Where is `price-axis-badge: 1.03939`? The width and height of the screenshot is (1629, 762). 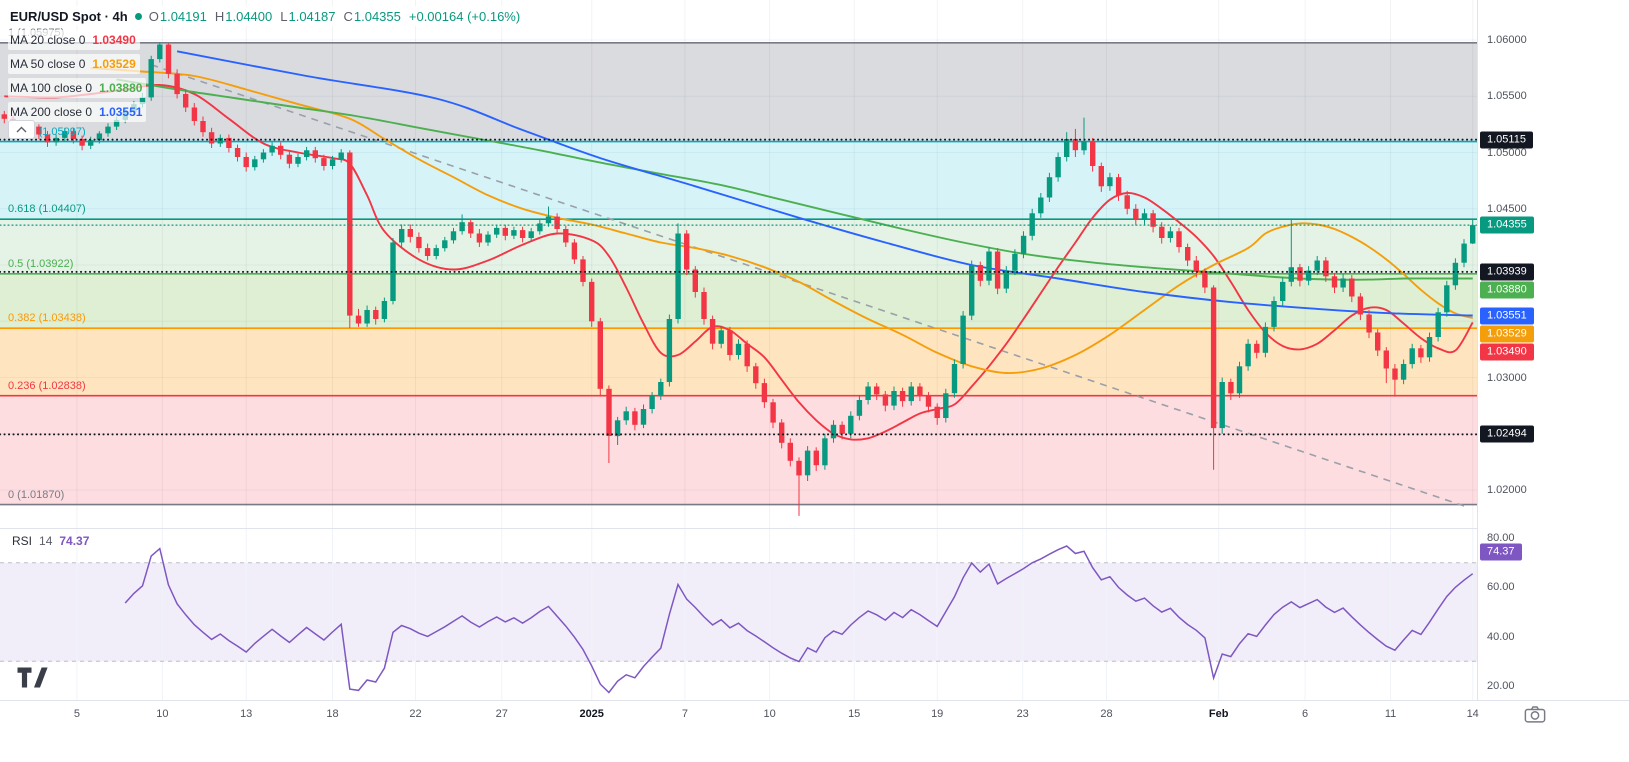 price-axis-badge: 1.03939 is located at coordinates (1507, 272).